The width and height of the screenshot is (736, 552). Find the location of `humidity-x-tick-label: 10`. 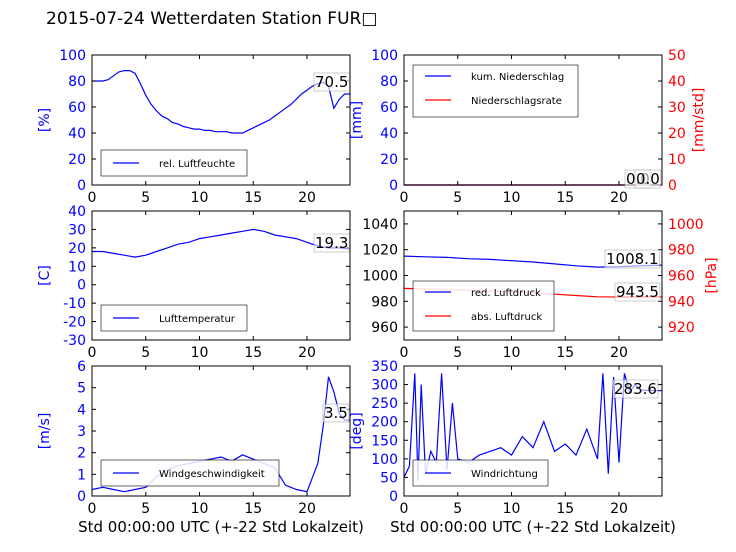

humidity-x-tick-label: 10 is located at coordinates (200, 198).